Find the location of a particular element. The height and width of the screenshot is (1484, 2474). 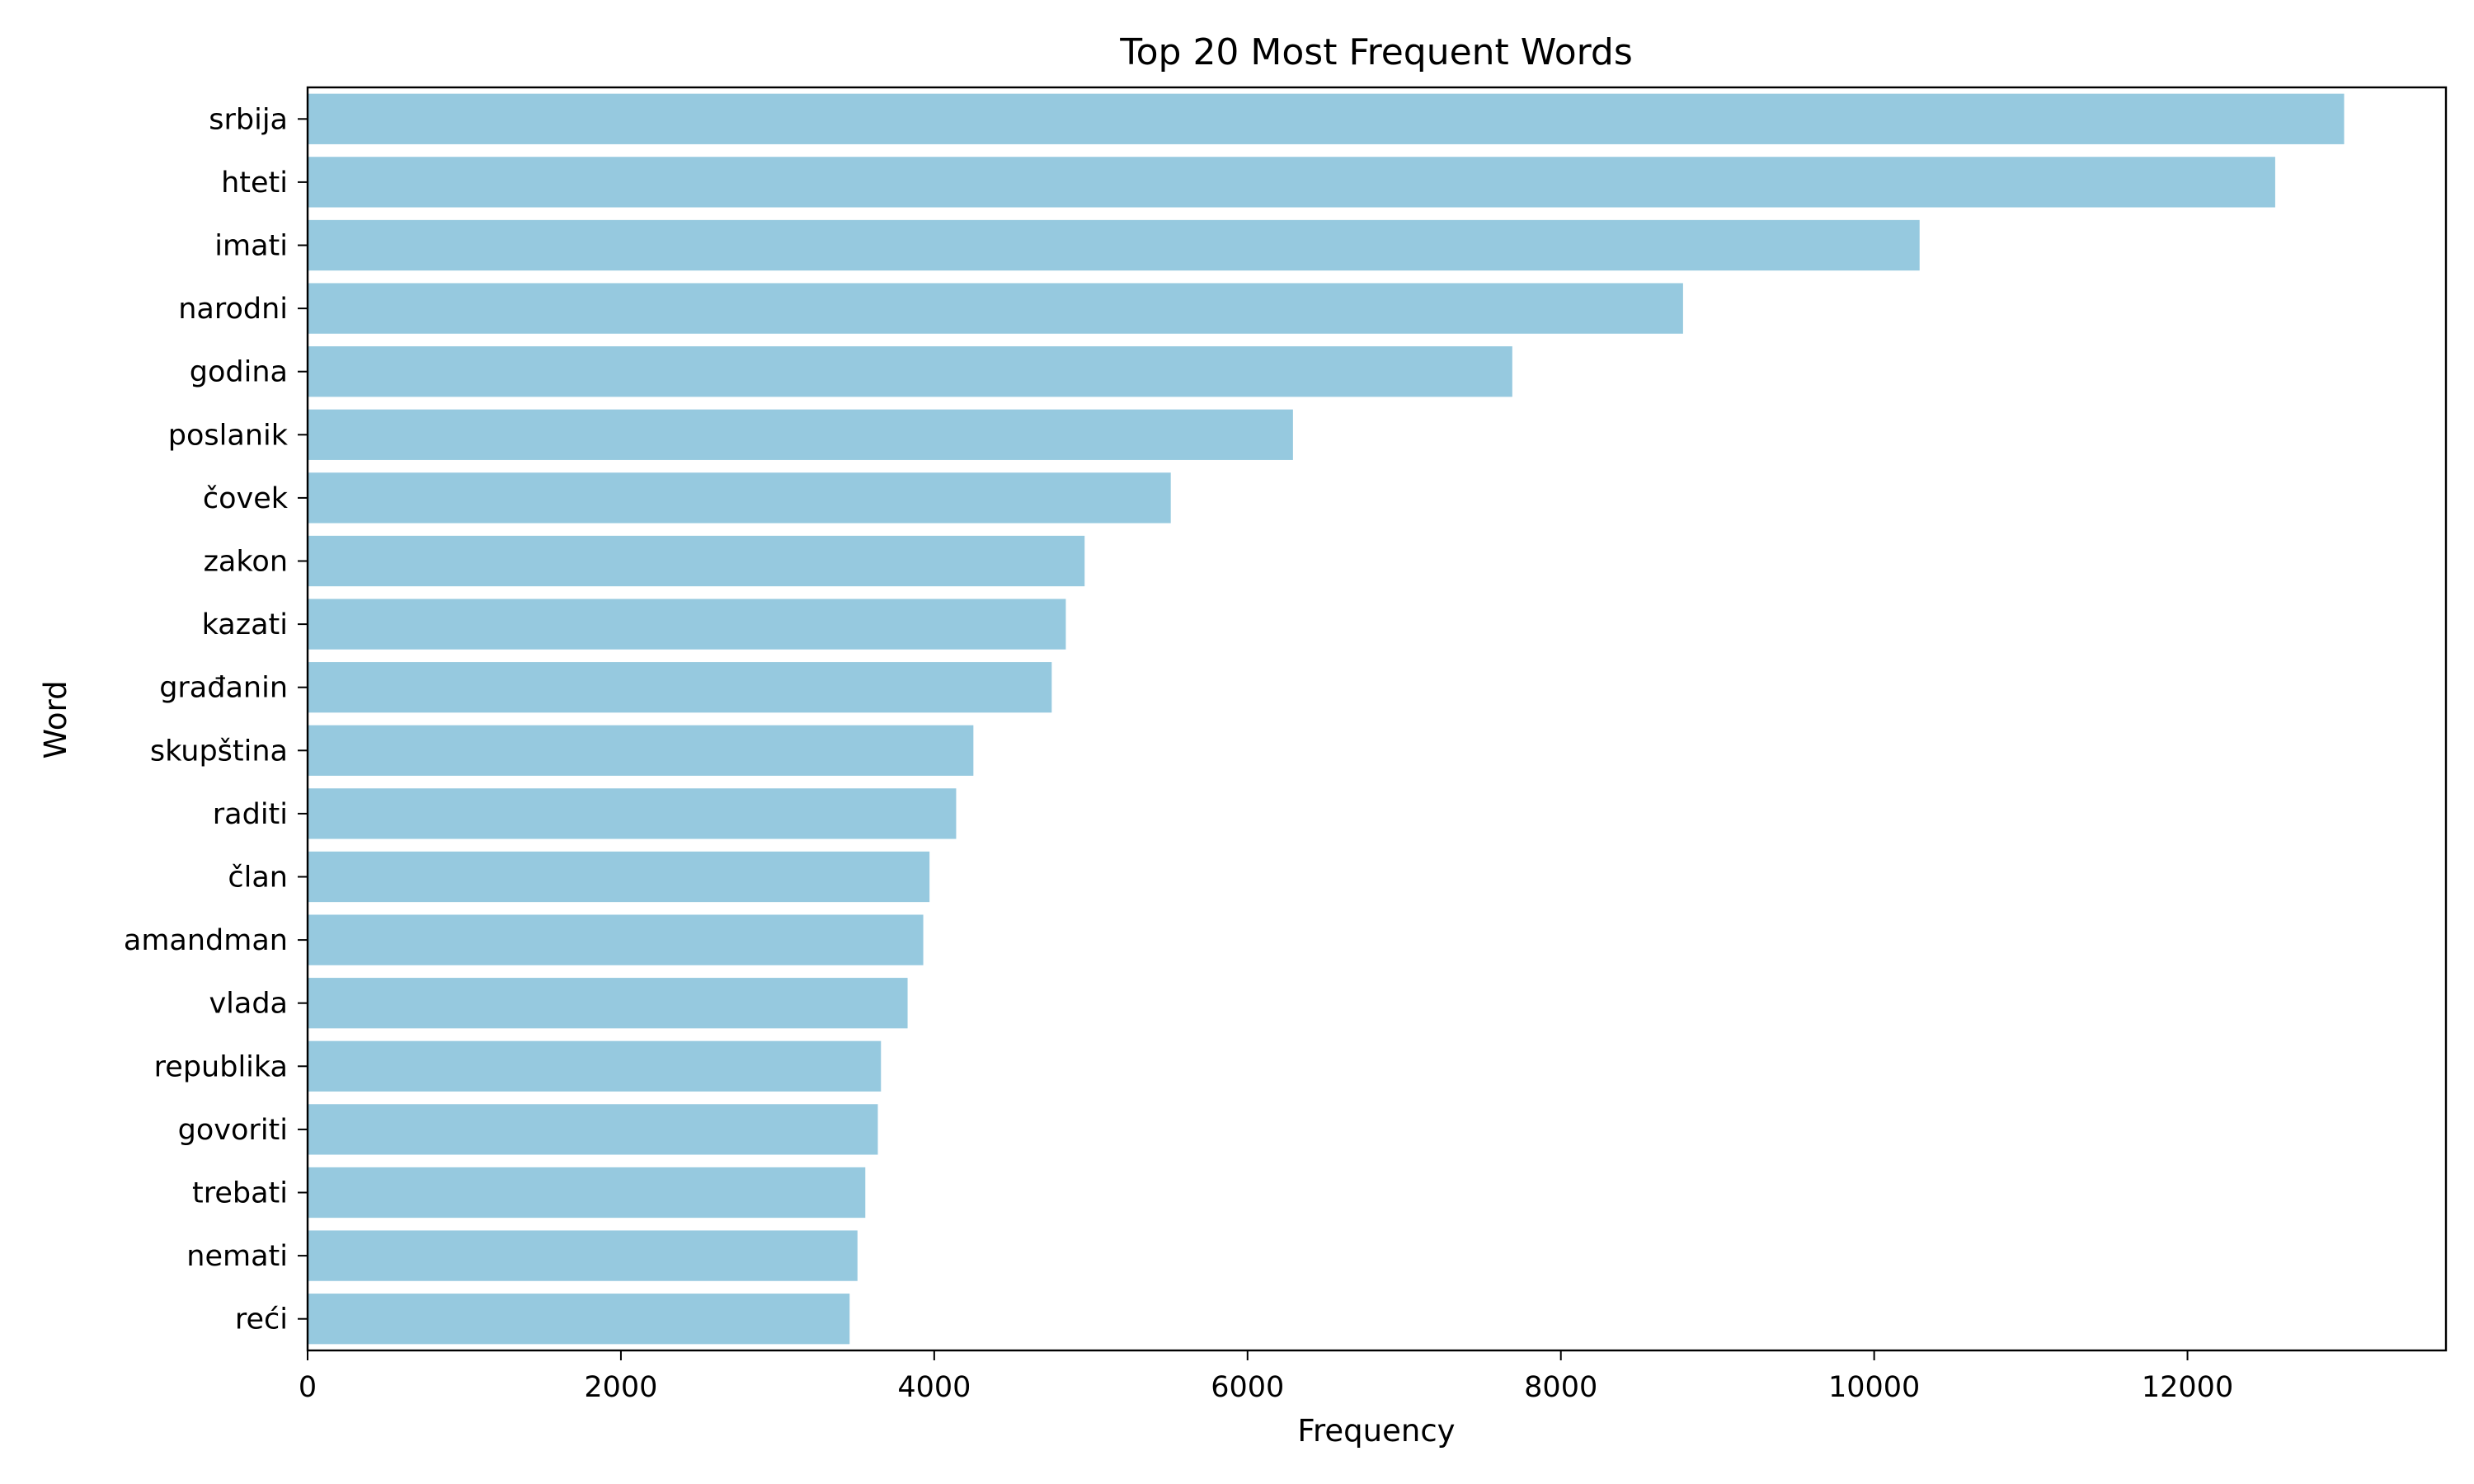

y-tick-label: vlada is located at coordinates (248, 1004).